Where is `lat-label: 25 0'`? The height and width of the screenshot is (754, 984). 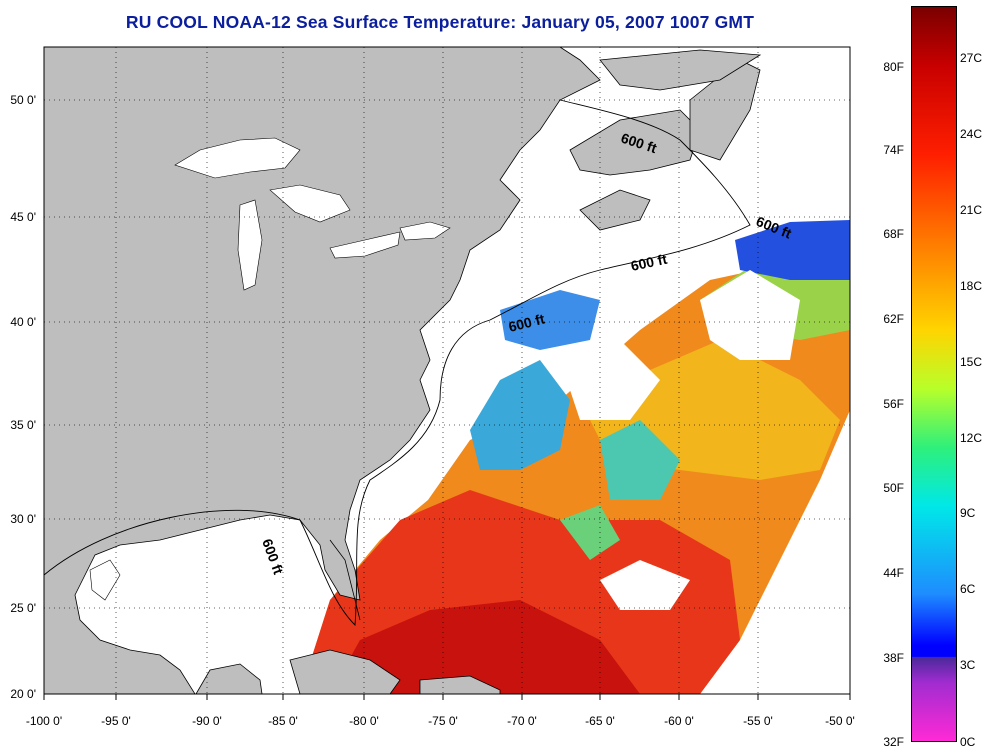 lat-label: 25 0' is located at coordinates (23, 608).